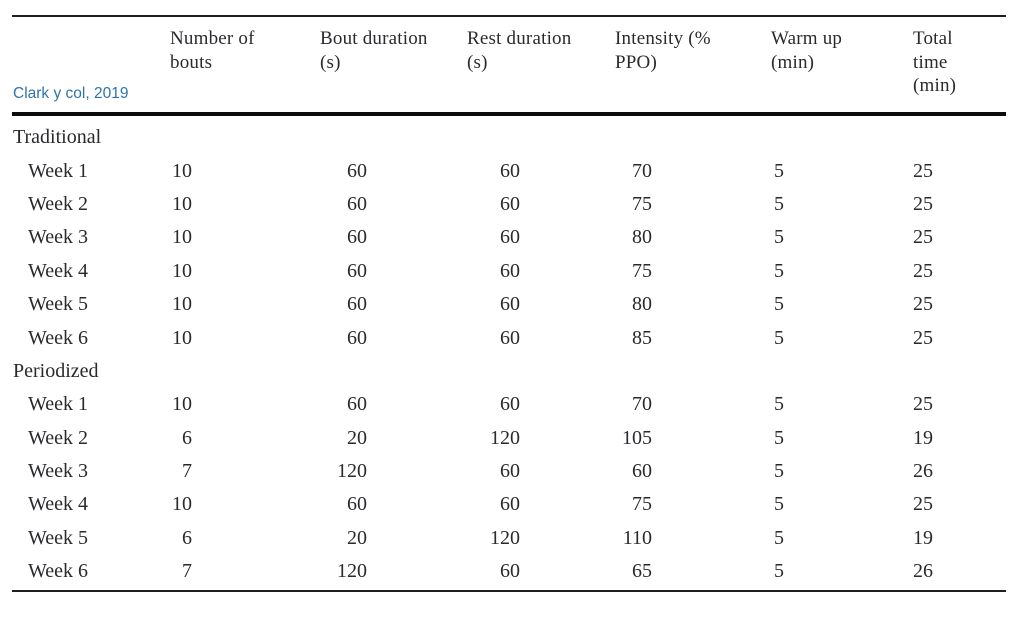  I want to click on table-row: Week 5 6 20 120 110 5 19, so click(509, 538).